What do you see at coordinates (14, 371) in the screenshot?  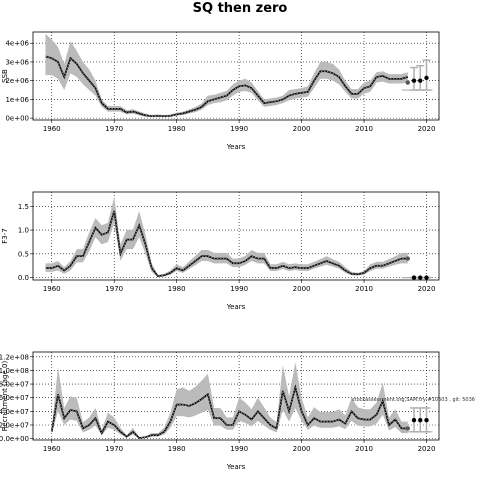 I see `y-tick-label: 1.0e+08` at bounding box center [14, 371].